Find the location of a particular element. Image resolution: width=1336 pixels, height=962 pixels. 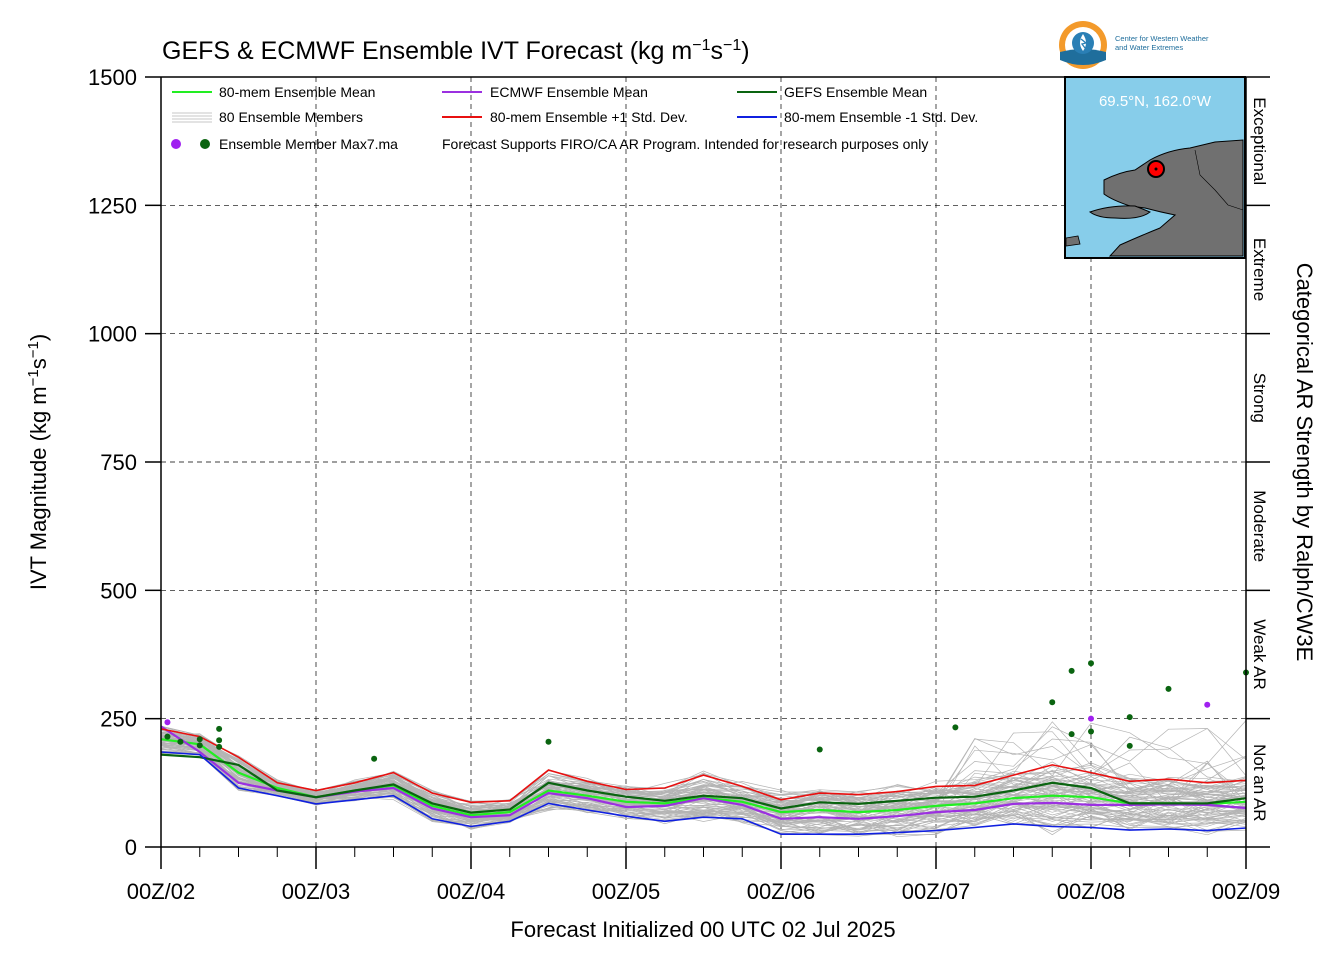

legend-item-members: 80 Ensemble Members is located at coordinates (267, 117).